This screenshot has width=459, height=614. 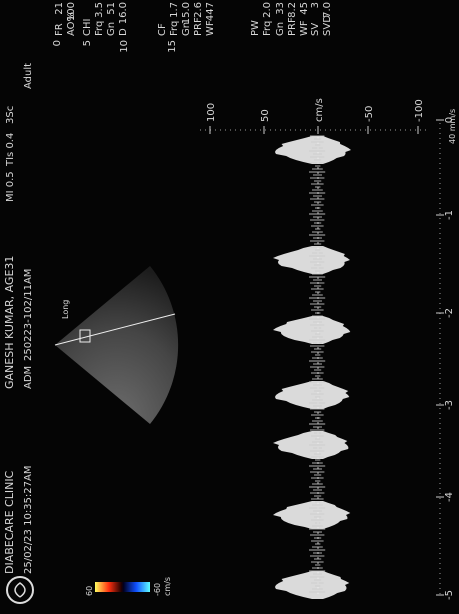 What do you see at coordinates (28, 520) in the screenshot?
I see `date-time: 25/02/23 10:35:27AM` at bounding box center [28, 520].